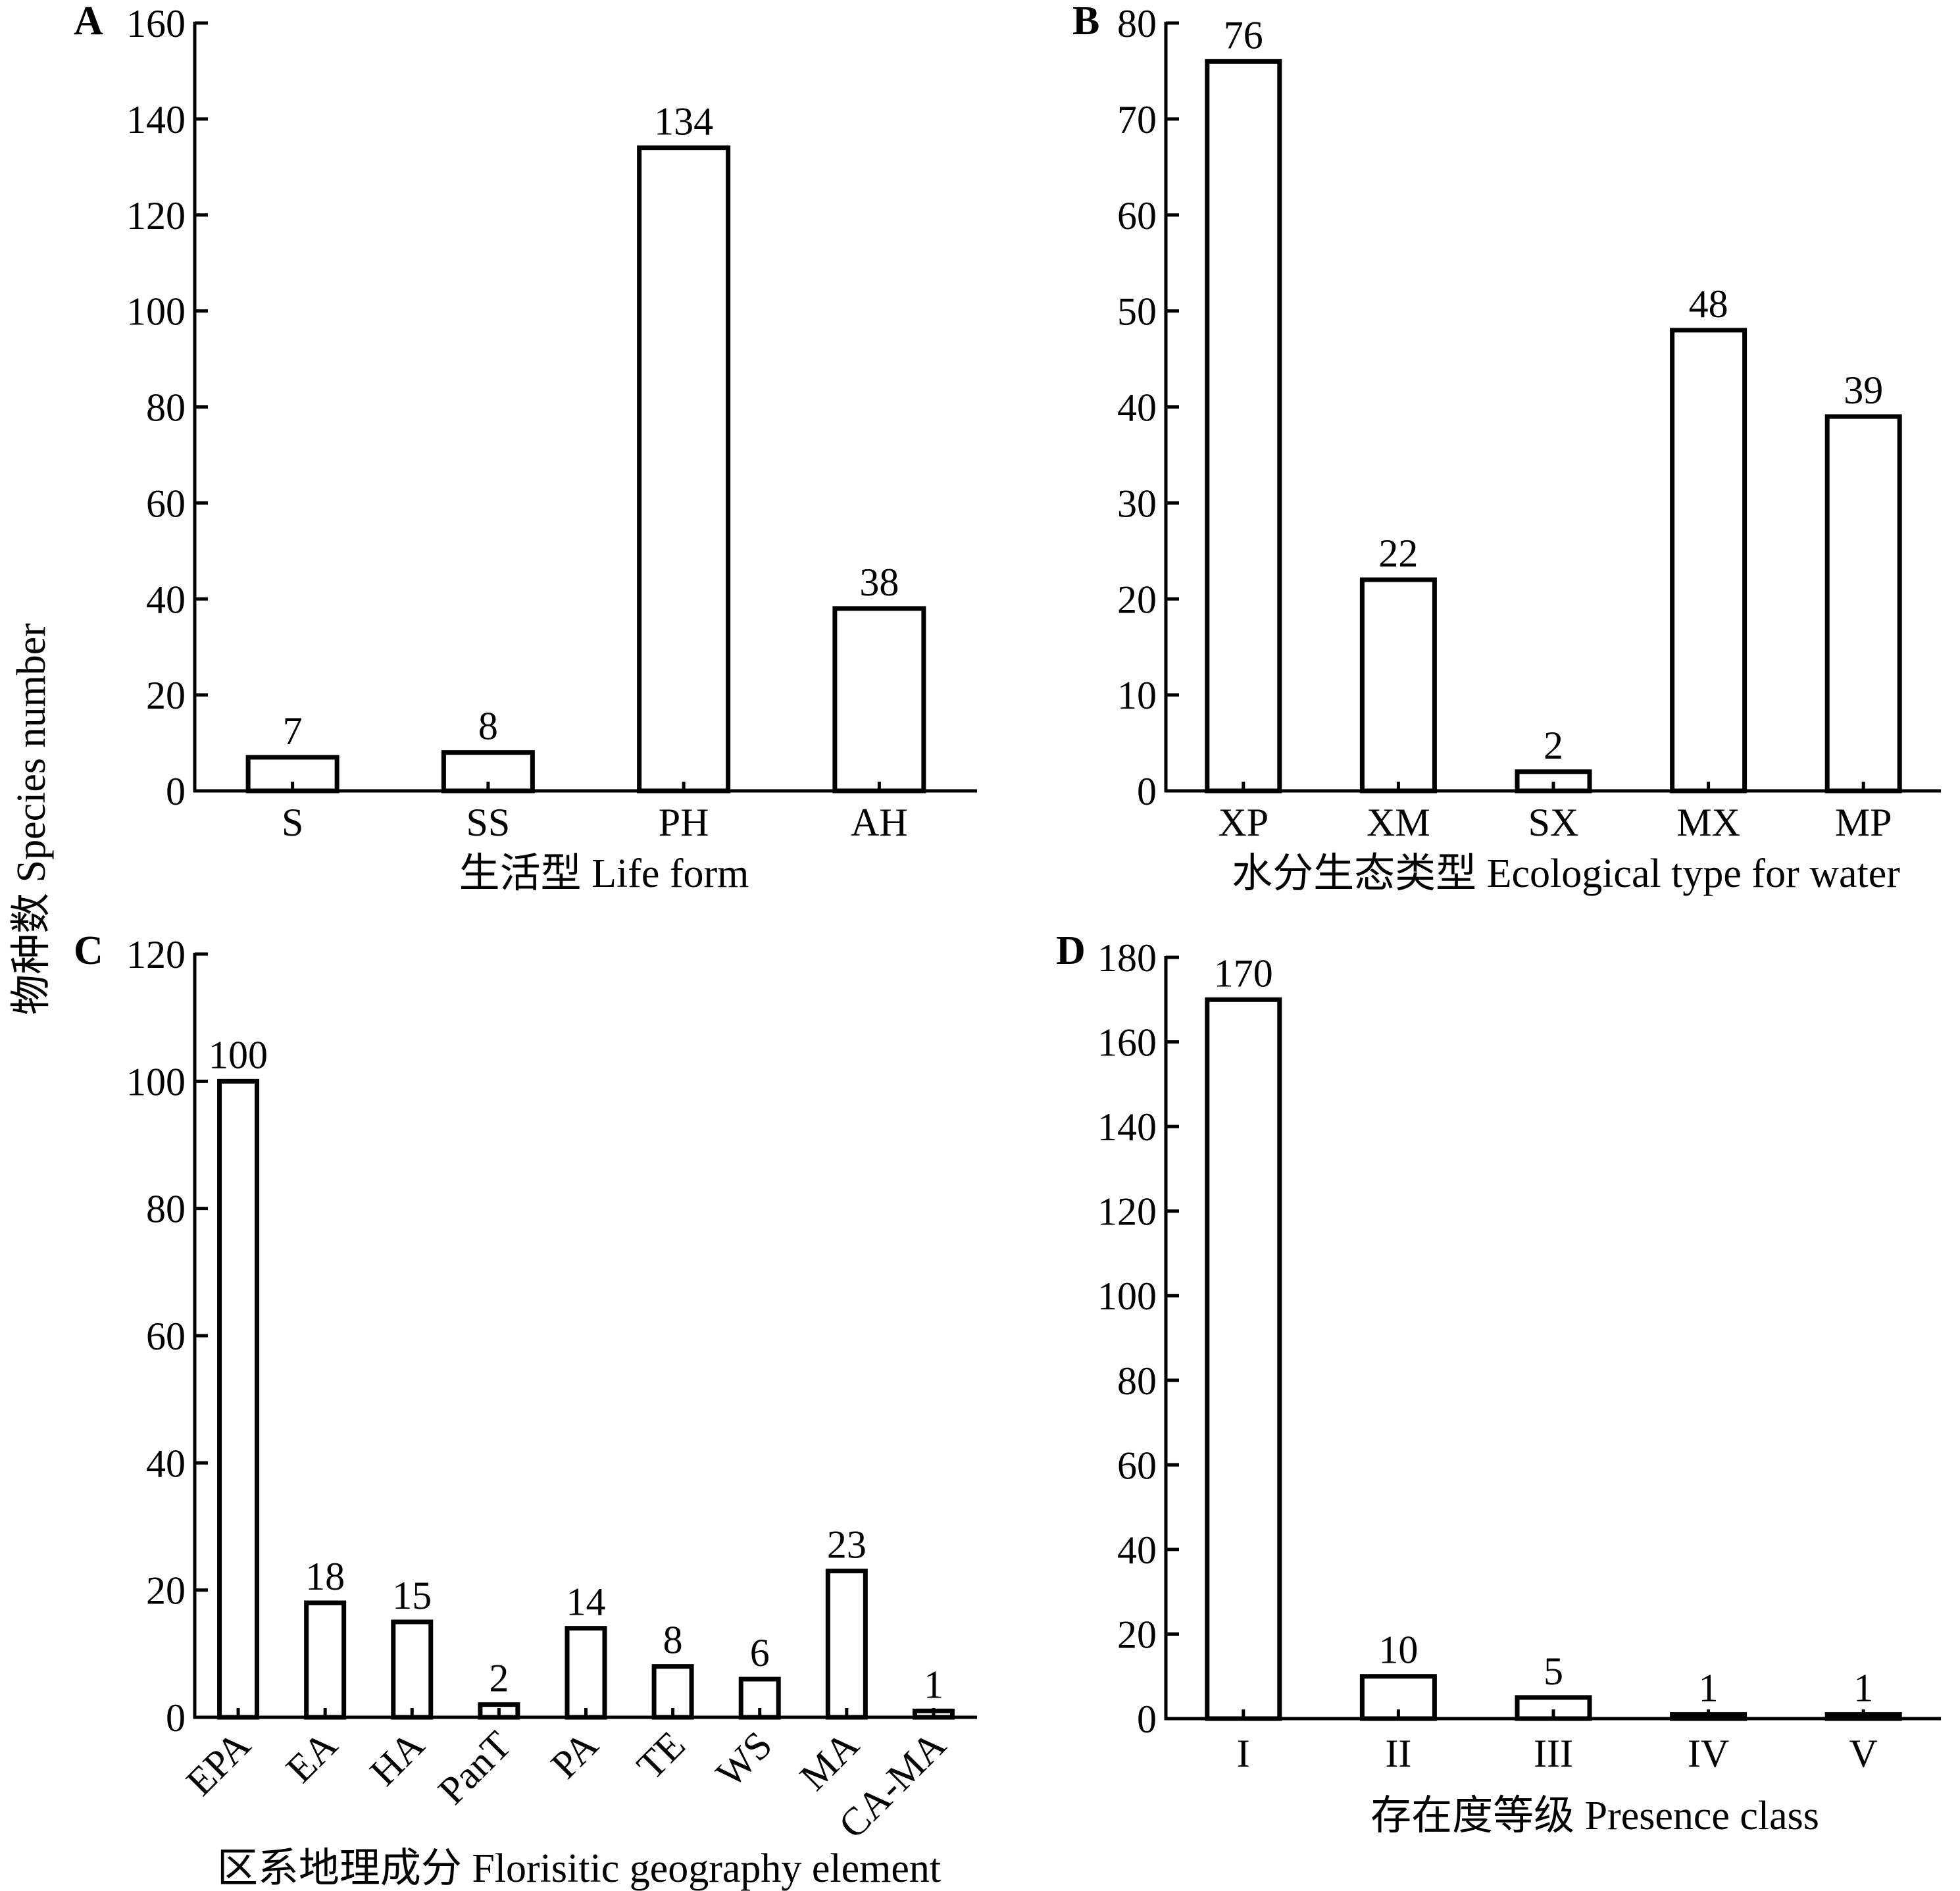  Describe the element at coordinates (829, 1761) in the screenshot. I see `category-label-ma: MA` at that location.